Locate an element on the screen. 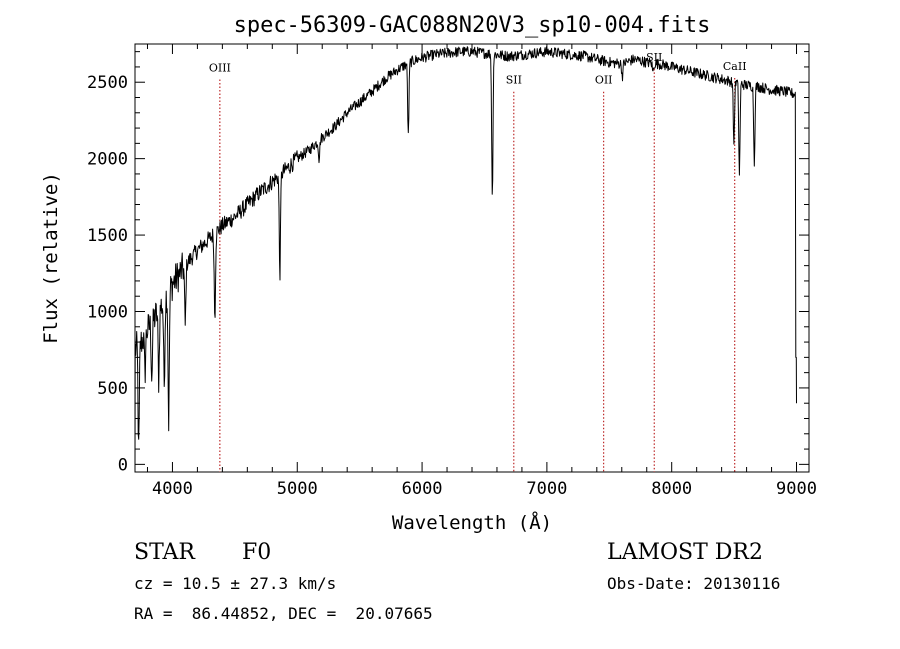 Image resolution: width=900 pixels, height=649 pixels. x-tick-label: 7000 is located at coordinates (546, 489).